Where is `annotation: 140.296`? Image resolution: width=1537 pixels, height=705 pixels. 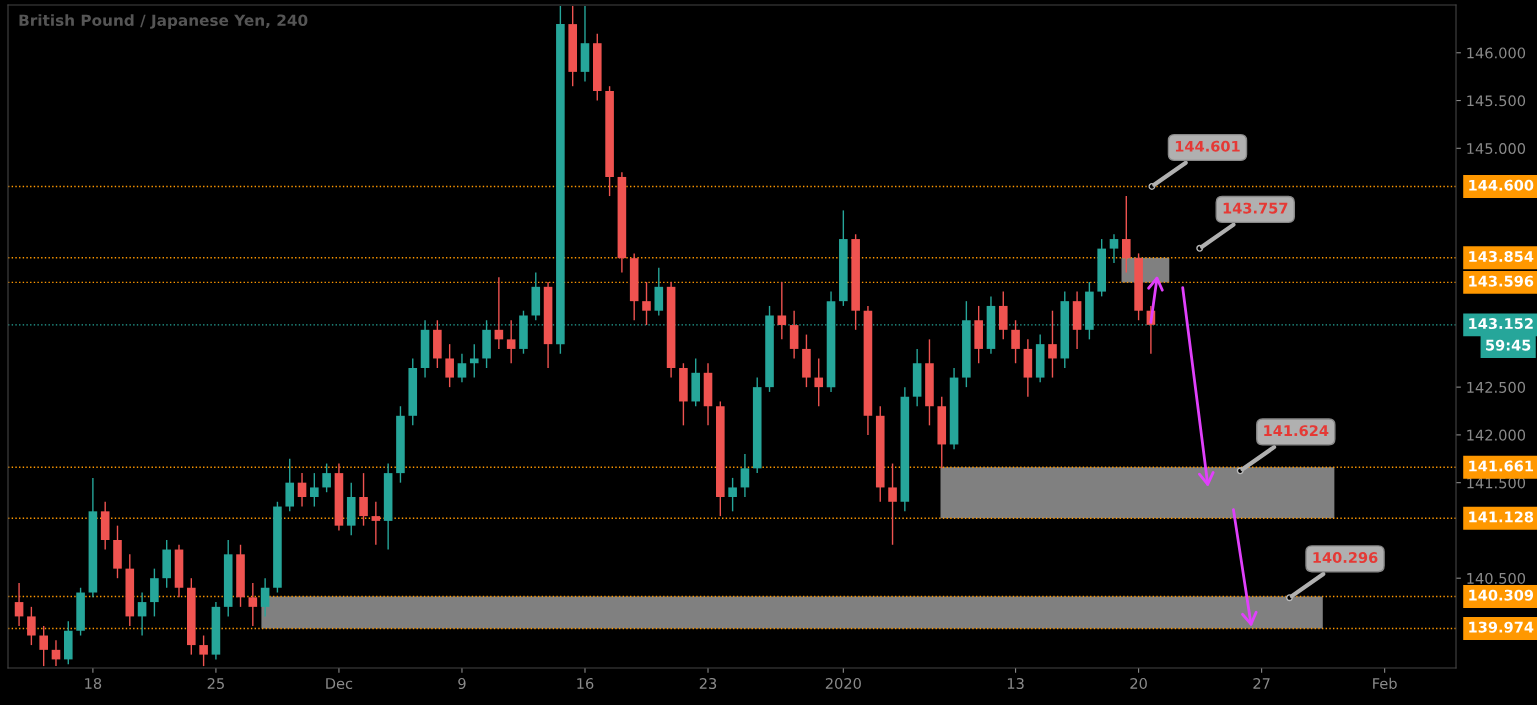
annotation: 140.296 is located at coordinates (1345, 558).